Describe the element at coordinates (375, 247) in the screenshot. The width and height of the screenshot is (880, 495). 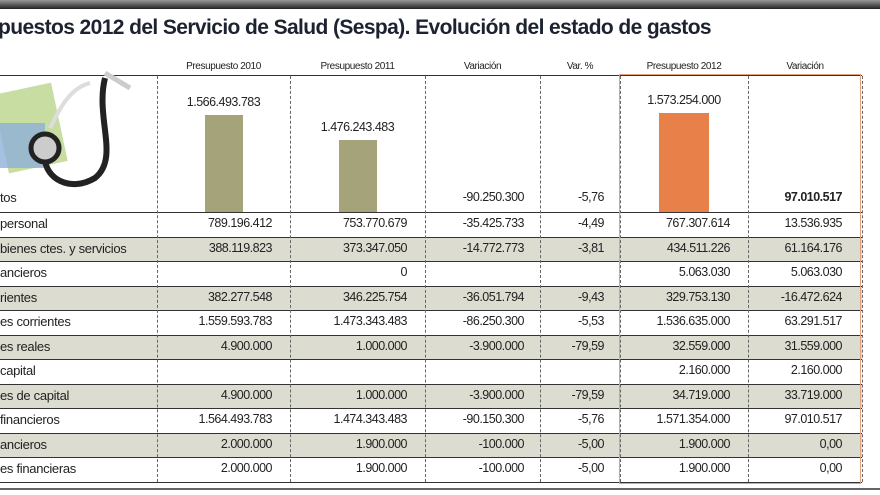
I see `table-cell: 373.347.050` at that location.